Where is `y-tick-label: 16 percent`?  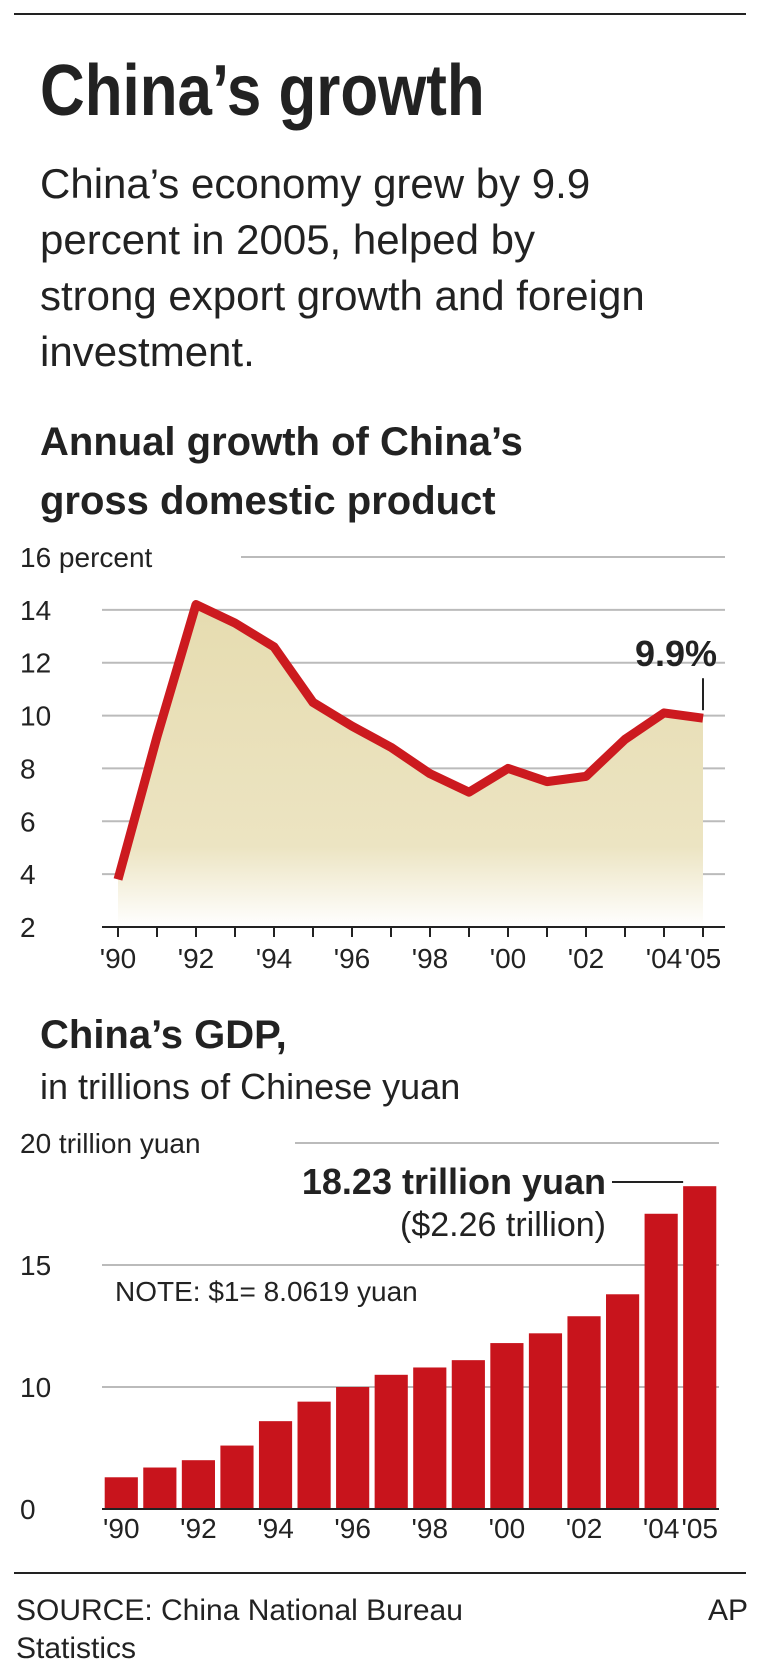 y-tick-label: 16 percent is located at coordinates (86, 557).